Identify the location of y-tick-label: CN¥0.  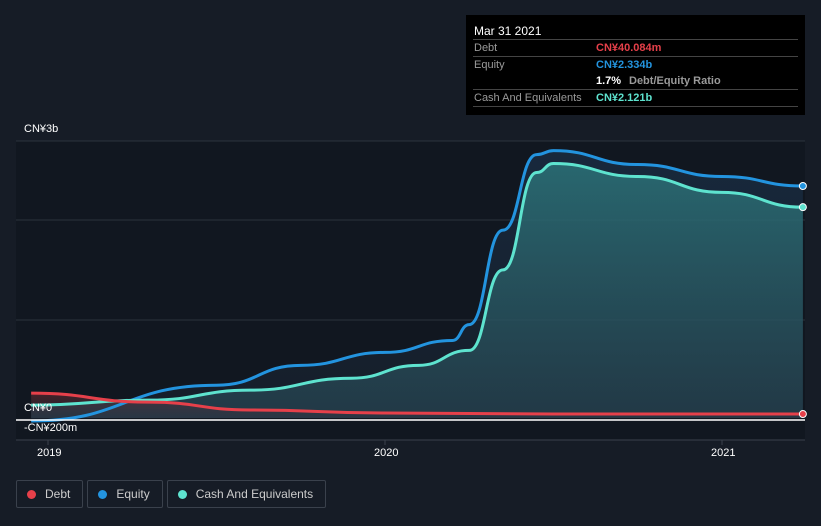
(38, 408).